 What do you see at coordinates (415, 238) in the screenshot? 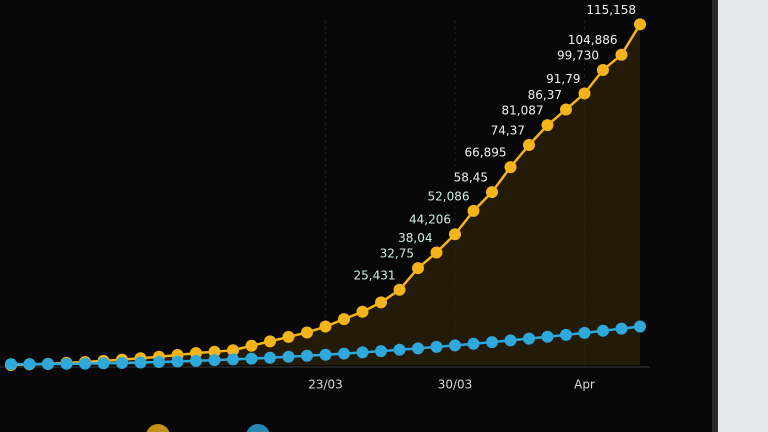
I see `data-label: 38,04` at bounding box center [415, 238].